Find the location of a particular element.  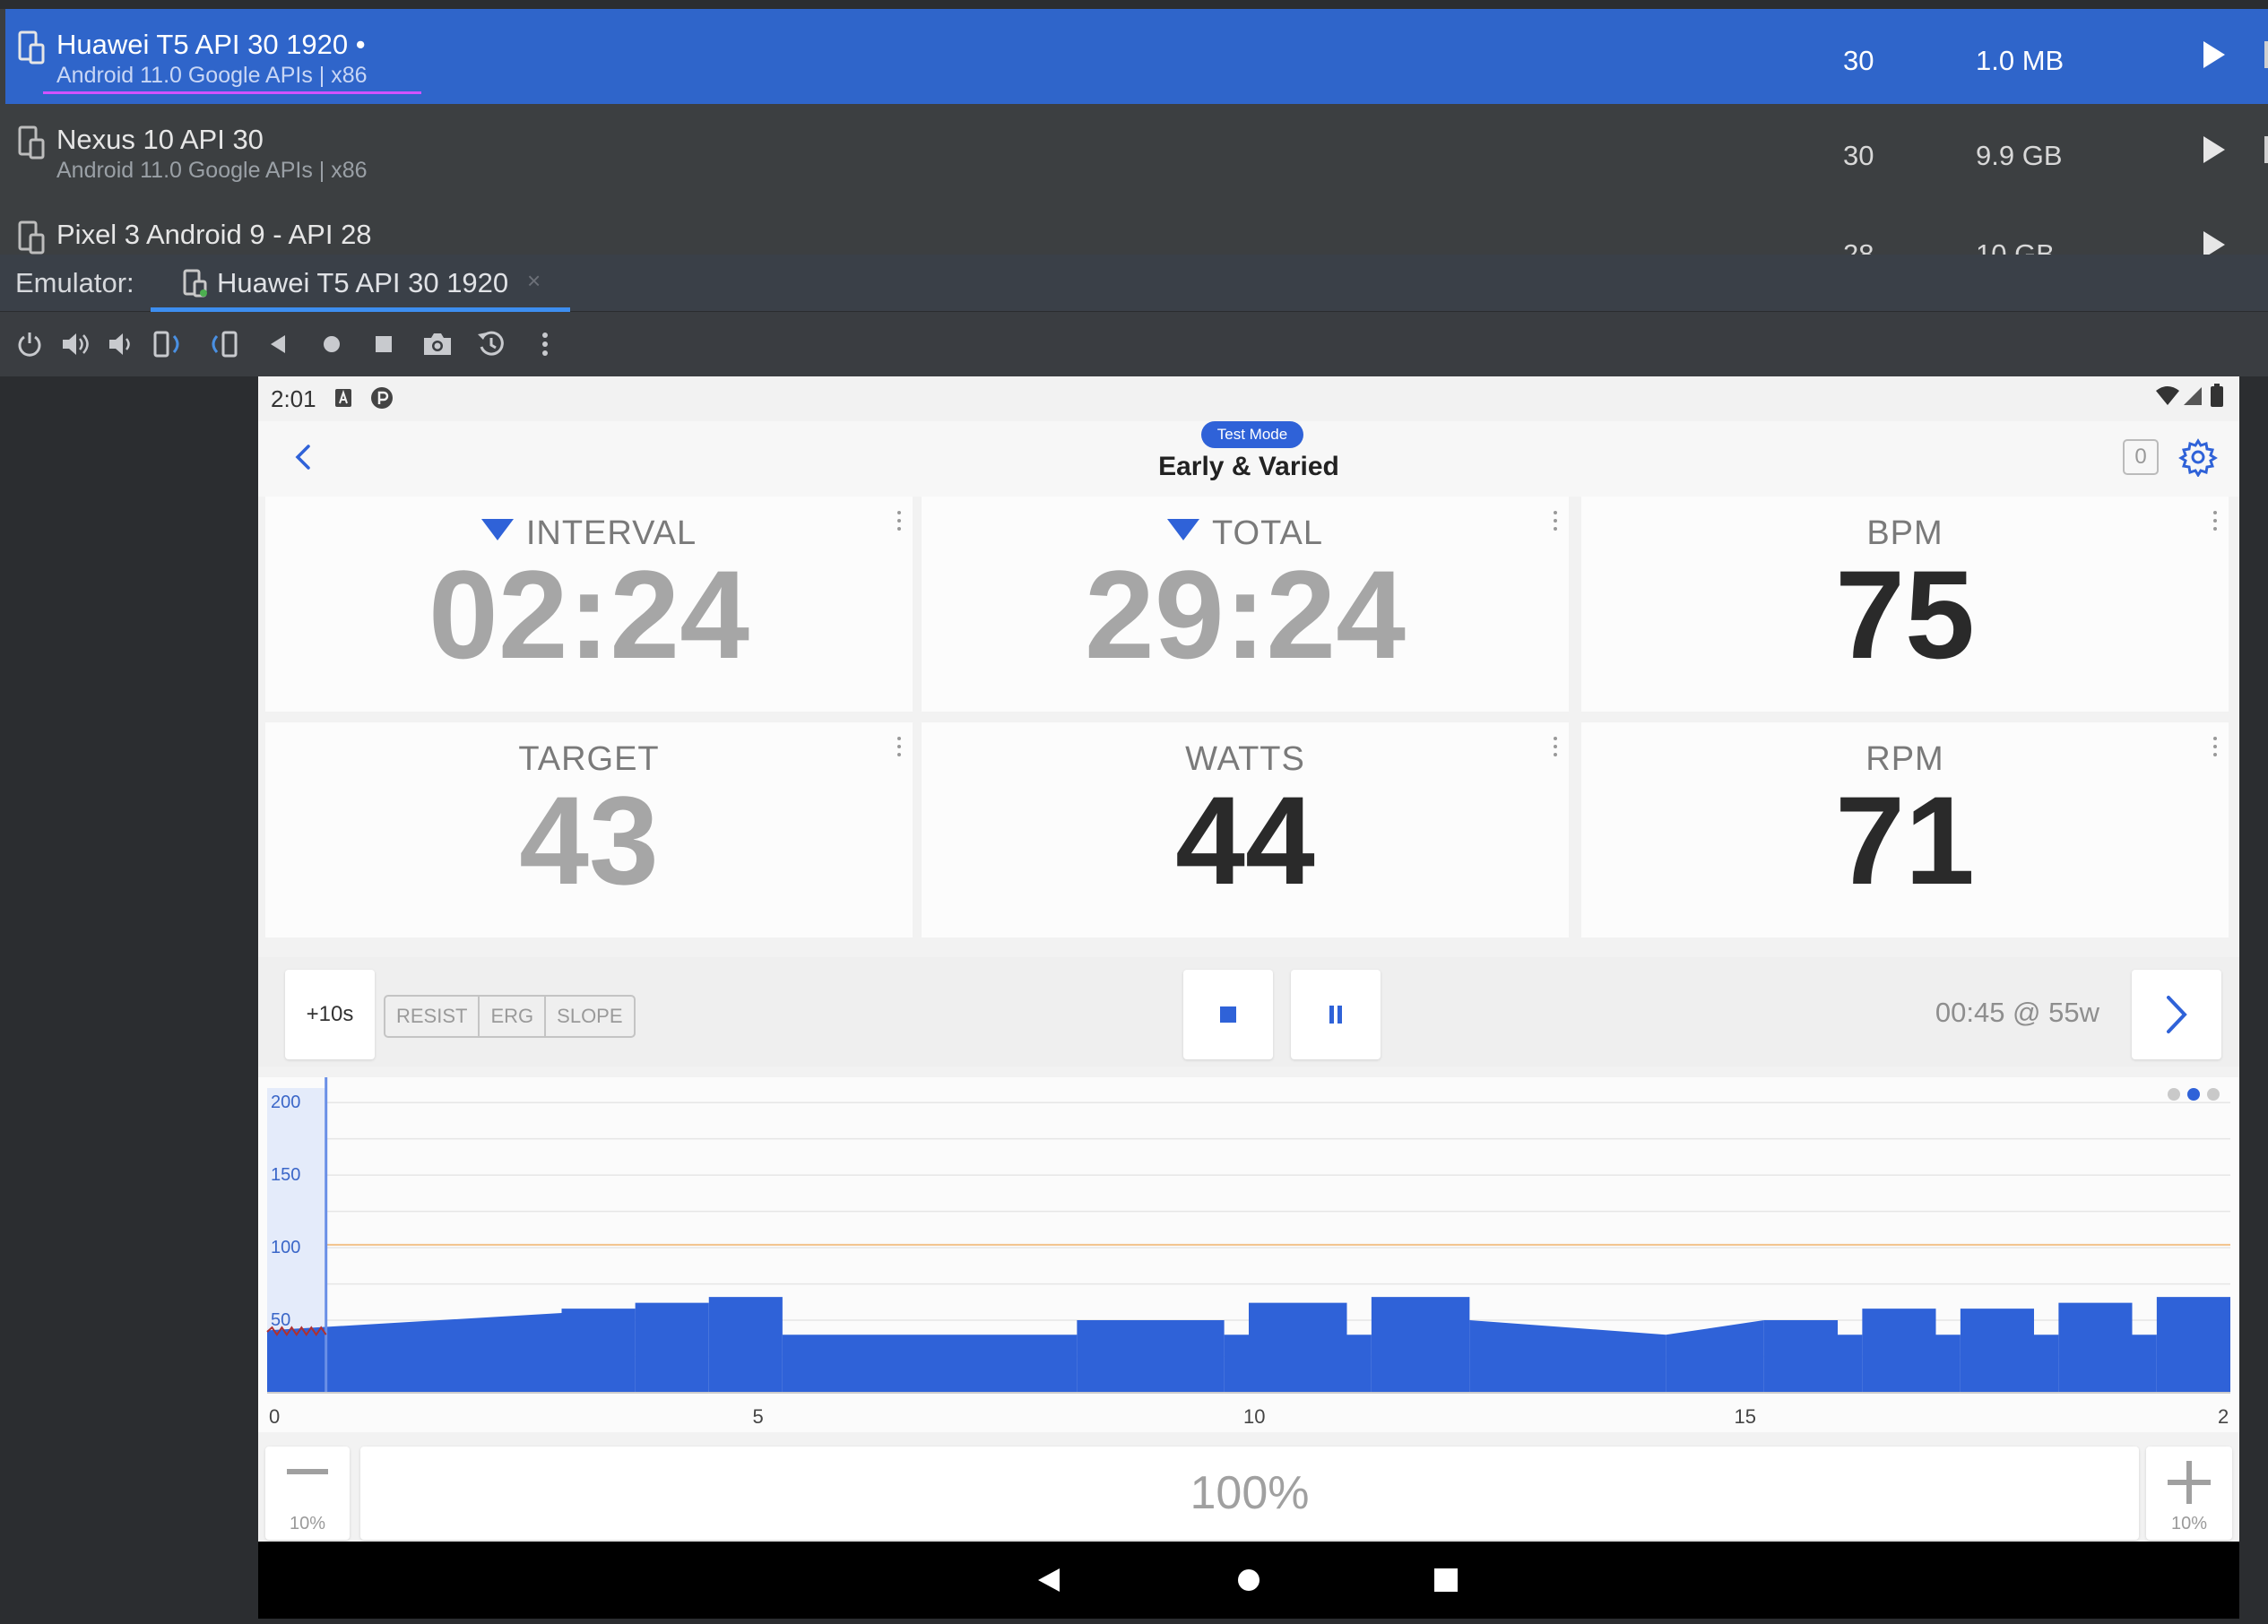

notification-a-icon is located at coordinates (343, 398).